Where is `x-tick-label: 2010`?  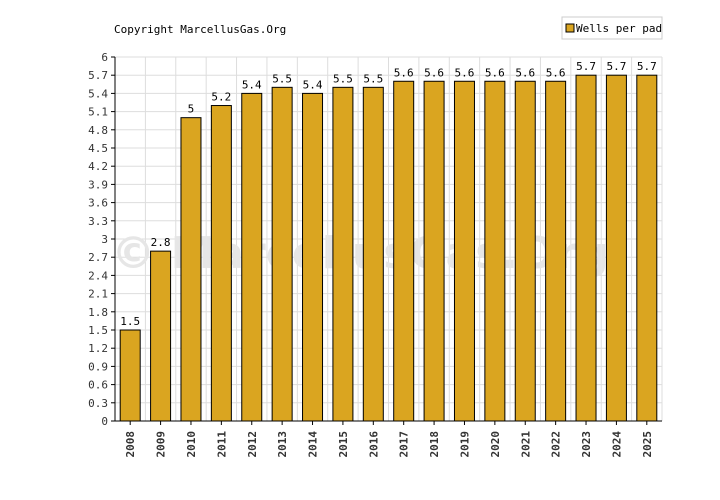 x-tick-label: 2010 is located at coordinates (191, 444).